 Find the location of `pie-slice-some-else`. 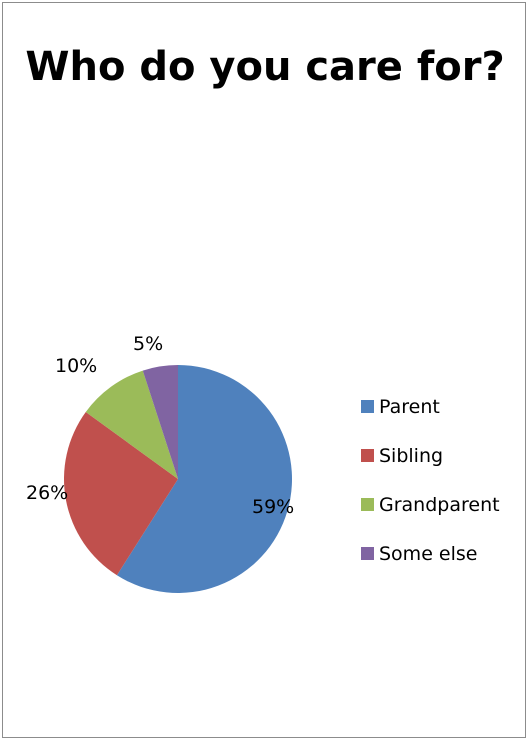

pie-slice-some-else is located at coordinates (160, 422).